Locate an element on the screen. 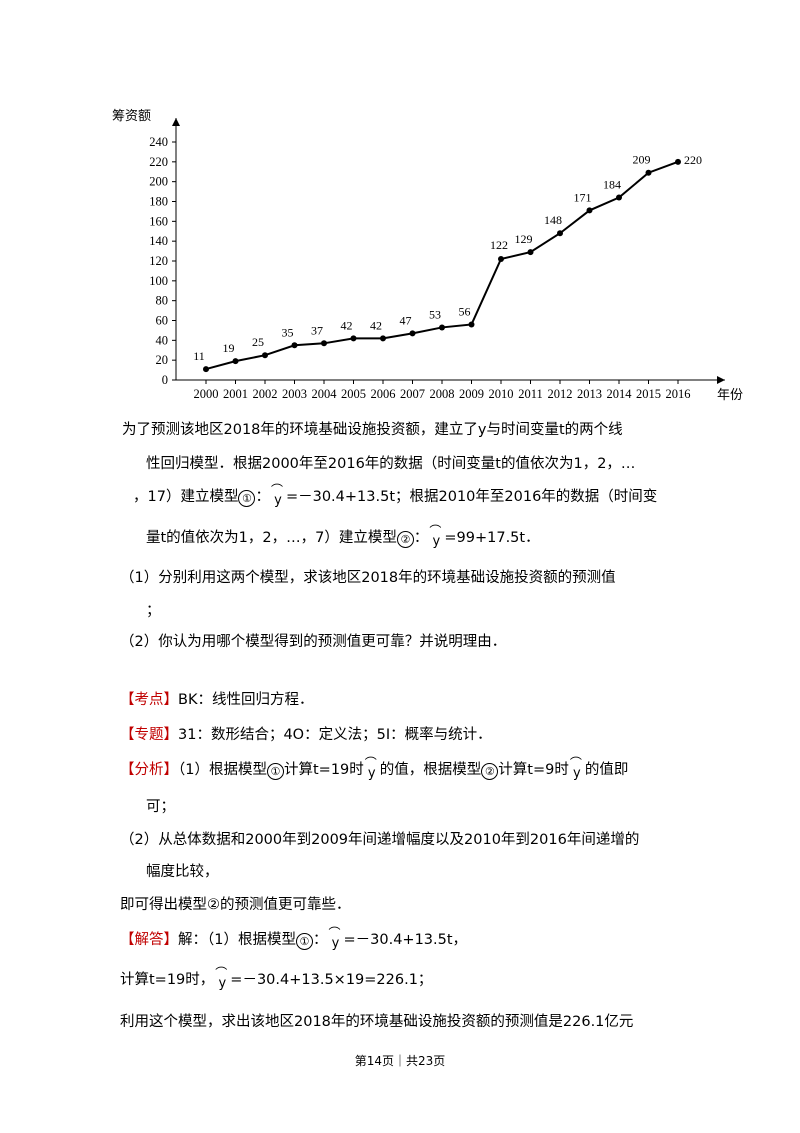 The height and width of the screenshot is (1133, 800). x-tick-label: 2002 is located at coordinates (265, 394).